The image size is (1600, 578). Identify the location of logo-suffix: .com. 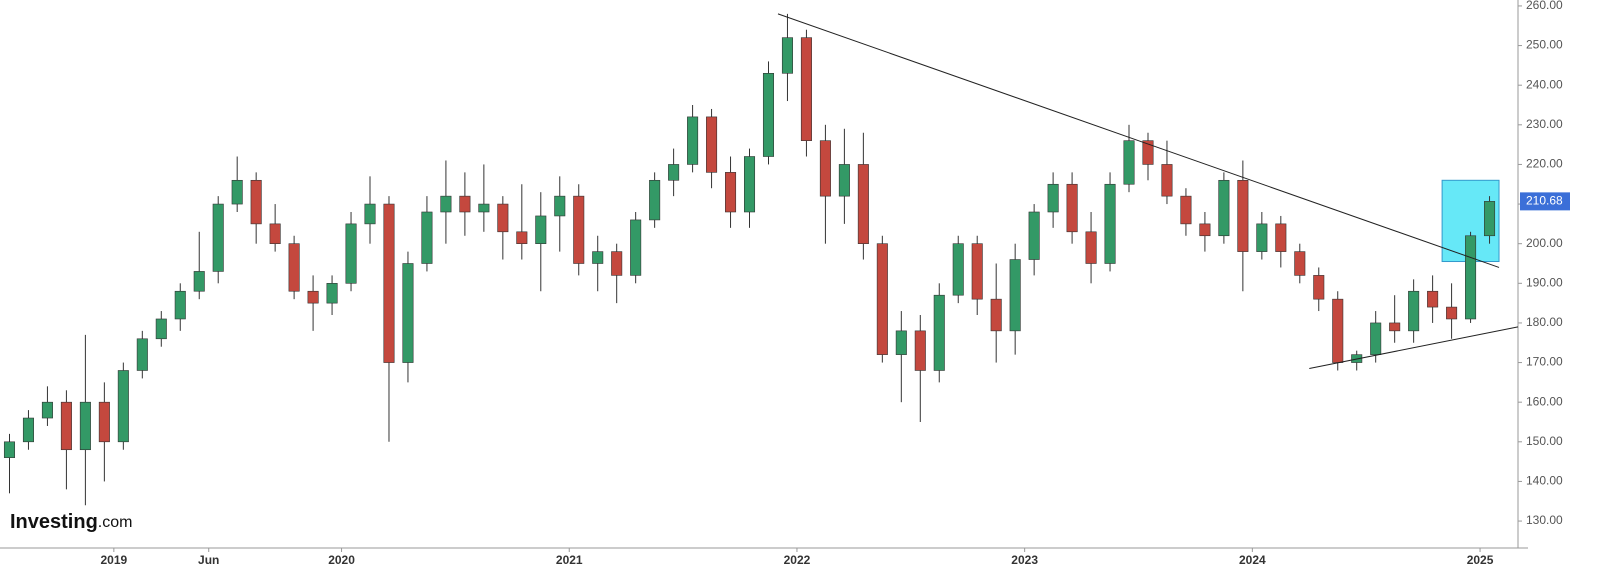
(115, 522).